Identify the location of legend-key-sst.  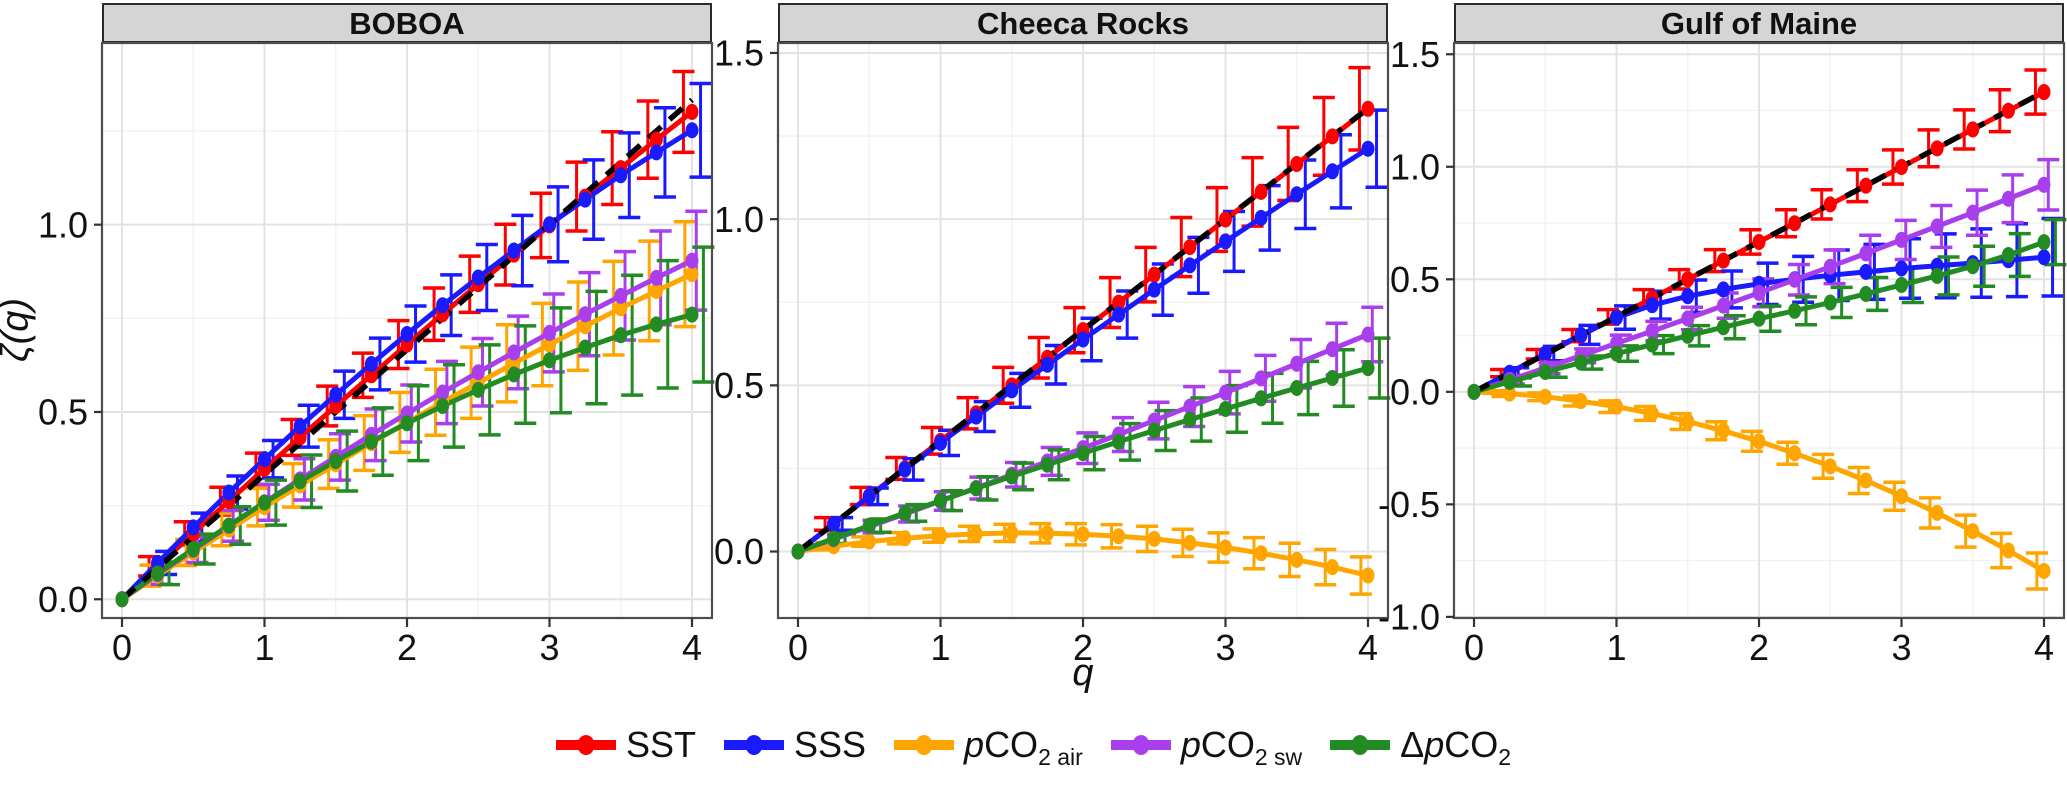
(585, 745).